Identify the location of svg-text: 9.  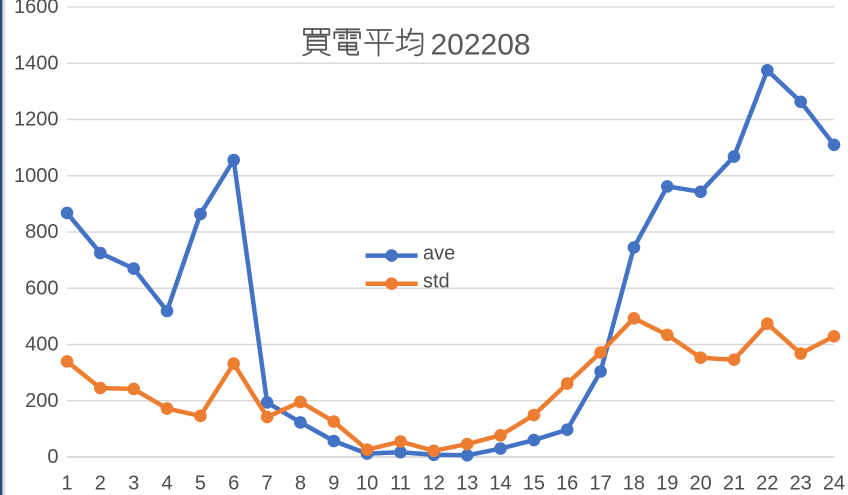
(333, 484).